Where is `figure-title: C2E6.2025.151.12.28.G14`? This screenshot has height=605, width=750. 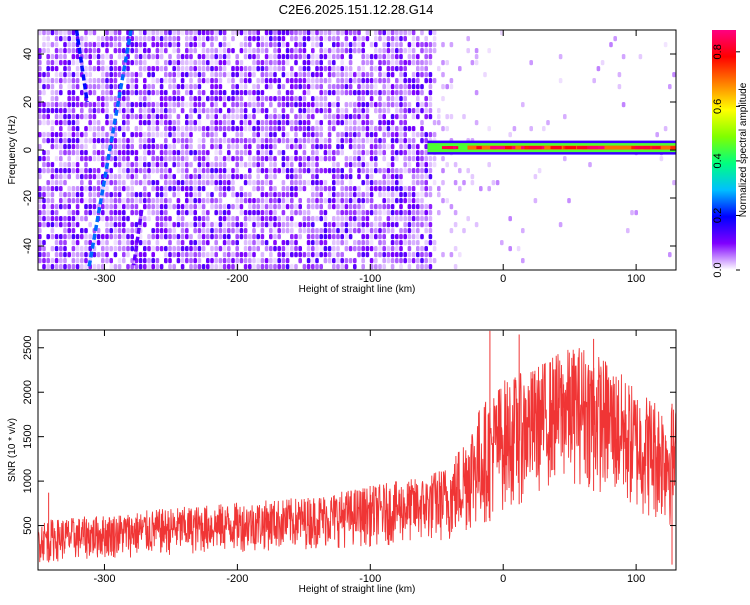
figure-title: C2E6.2025.151.12.28.G14 is located at coordinates (356, 9).